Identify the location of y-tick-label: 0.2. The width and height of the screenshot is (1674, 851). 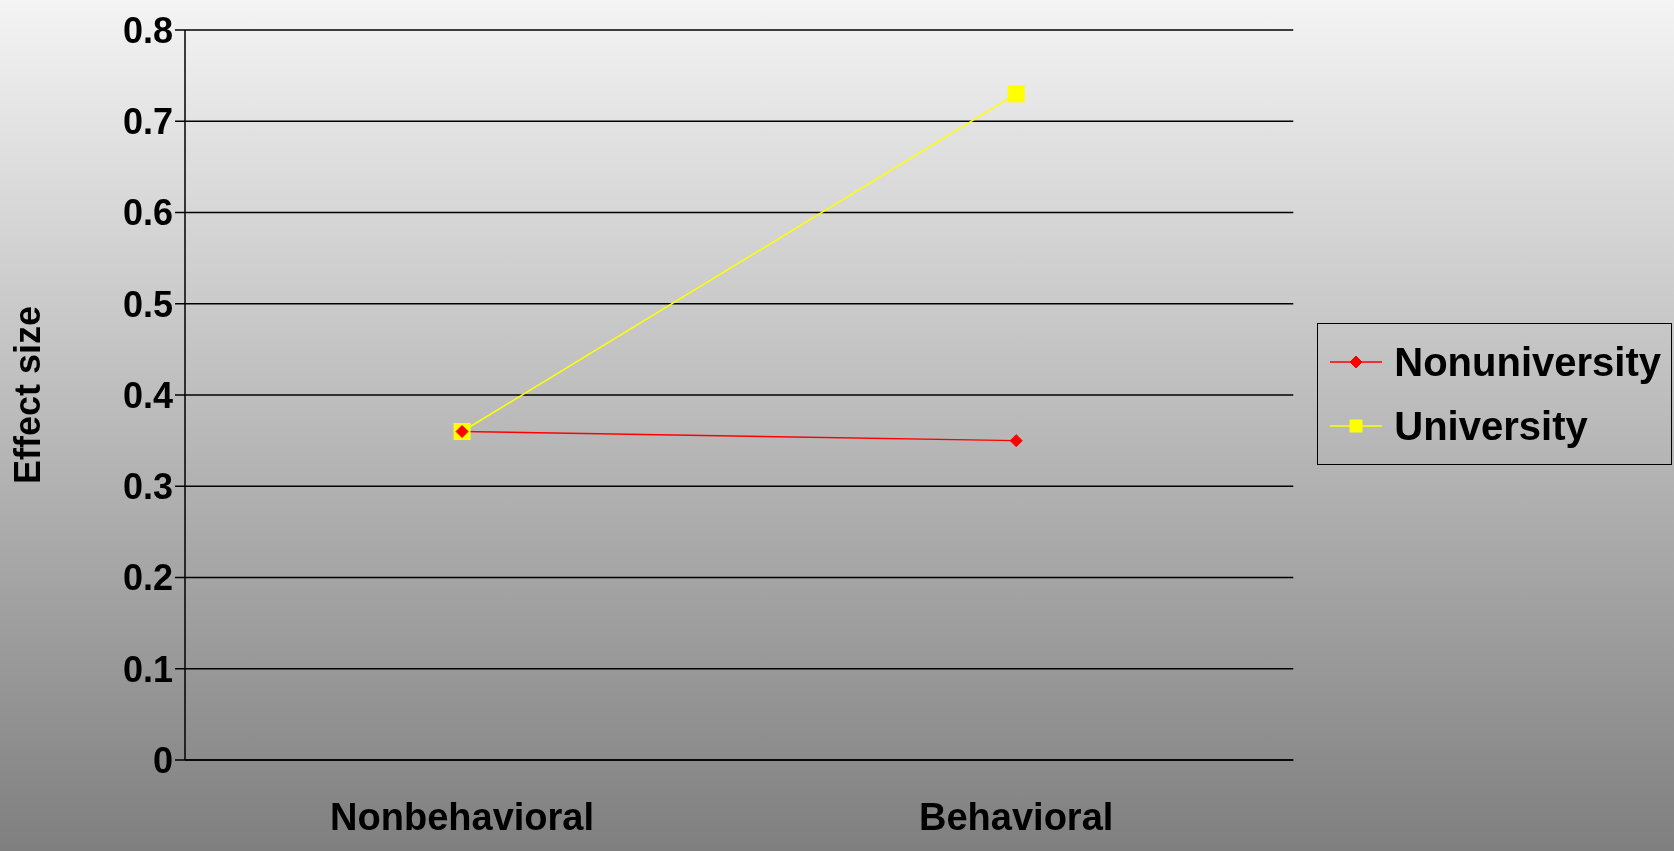
(147, 578).